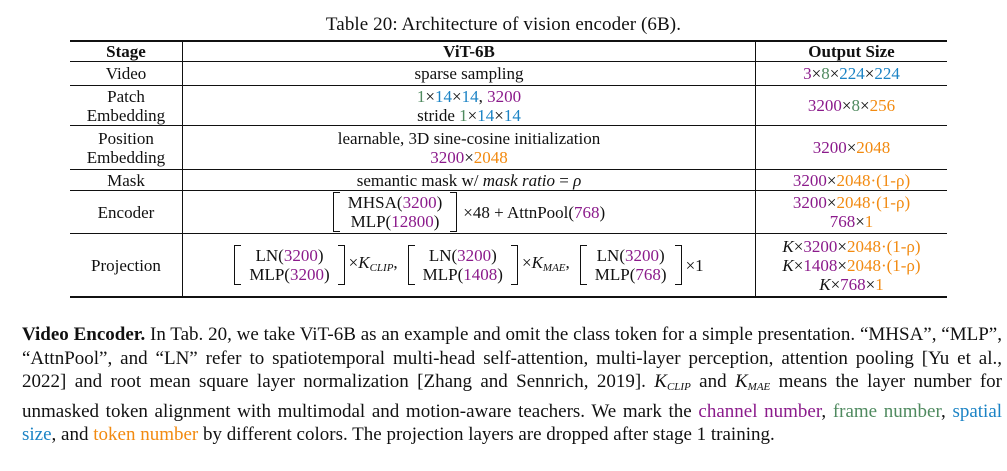  I want to click on encoder-bracket: MHSA(3200) MLP(12800), so click(395, 212).